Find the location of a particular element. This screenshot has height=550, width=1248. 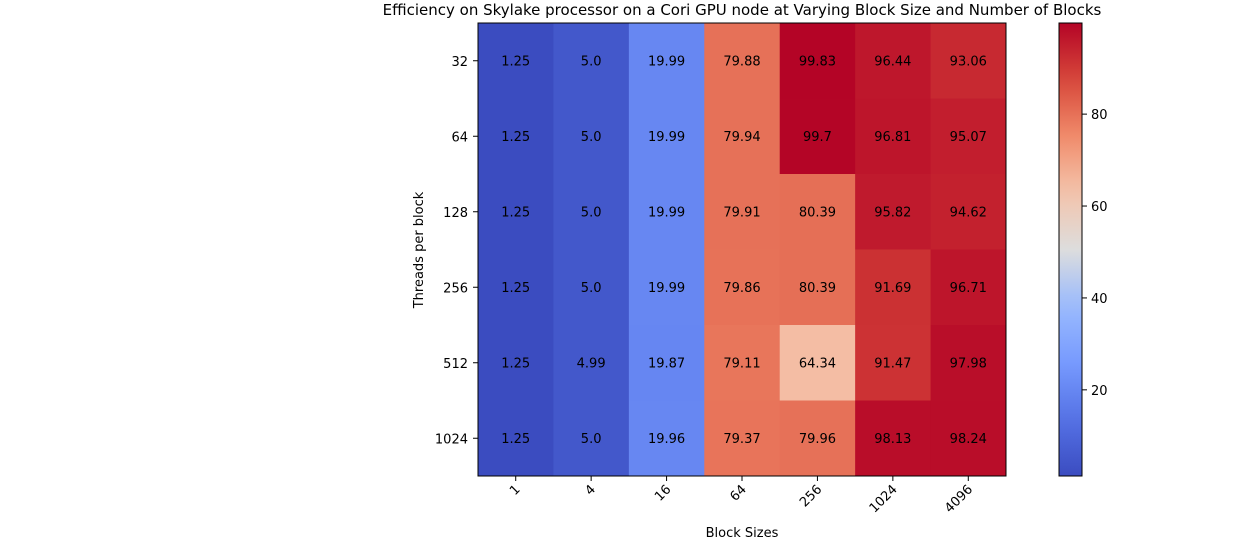

cell-value-label: 19.96 is located at coordinates (666, 439).